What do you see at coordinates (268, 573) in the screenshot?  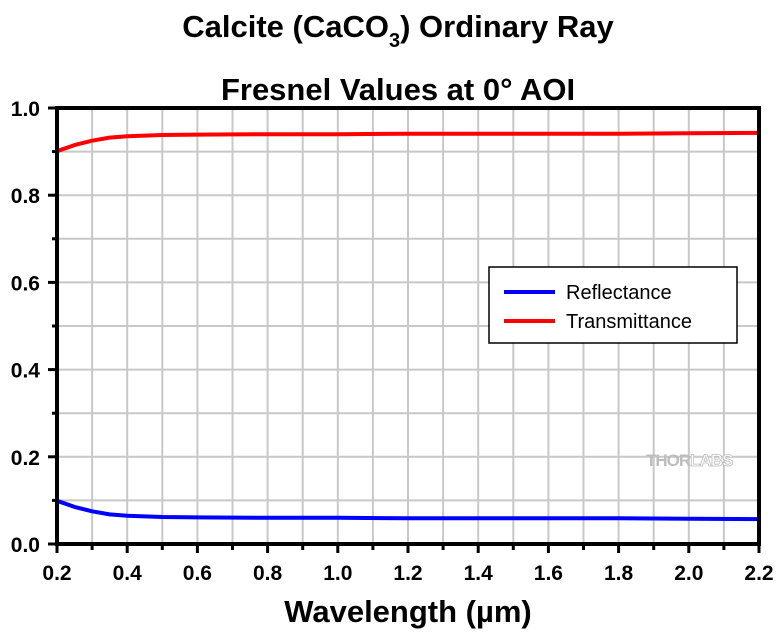 I see `x-tick-label: 0.8` at bounding box center [268, 573].